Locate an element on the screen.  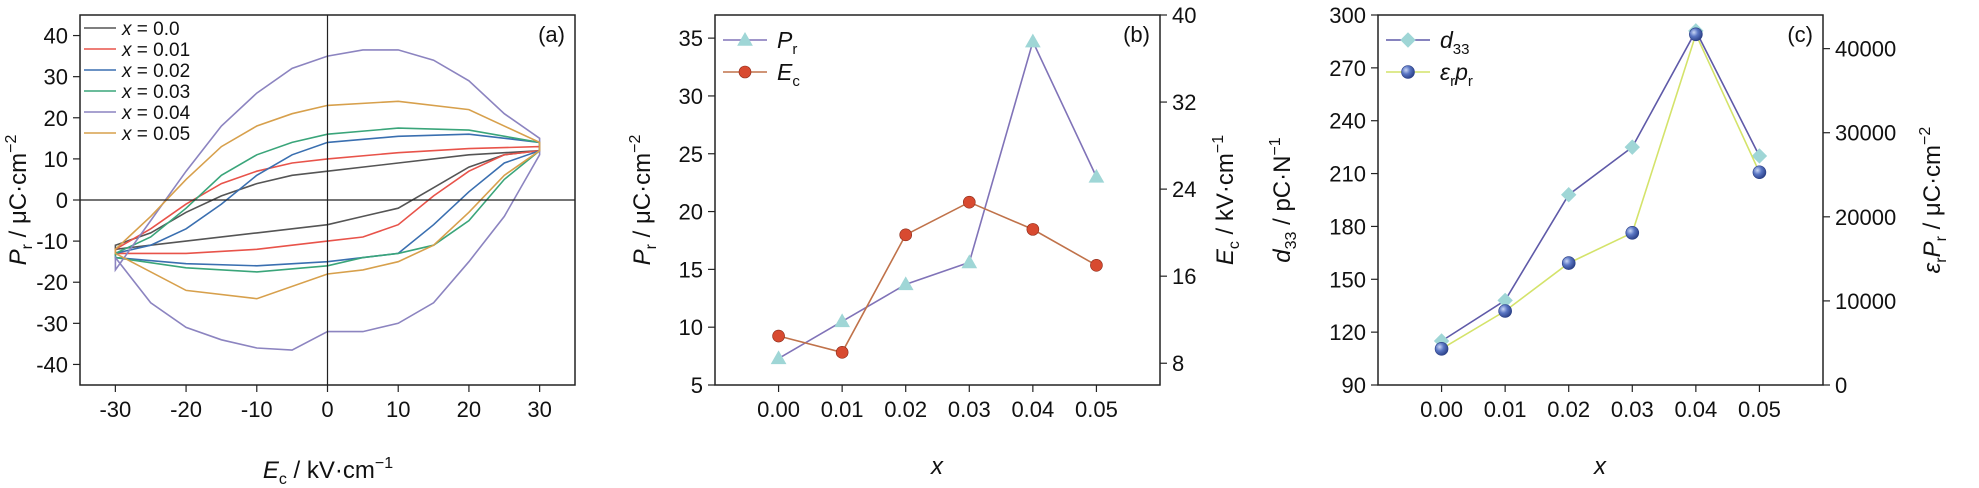
x-tick-label: 0.02 is located at coordinates (905, 409).